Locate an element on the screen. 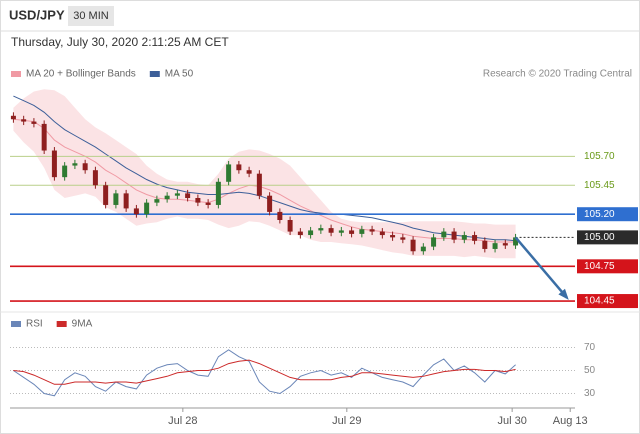  level-label: 105.00 is located at coordinates (599, 237).